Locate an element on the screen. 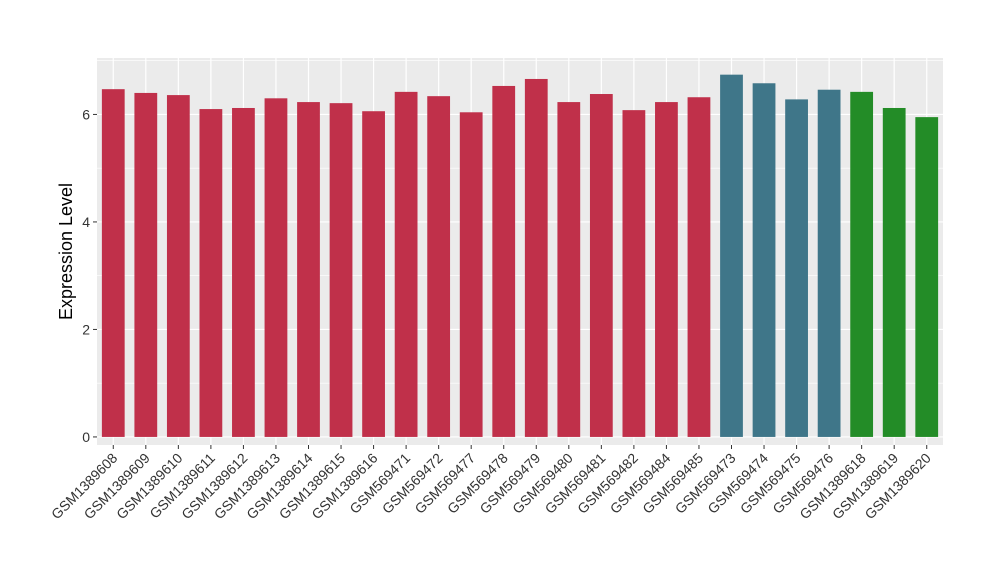 The width and height of the screenshot is (1000, 585). y-tick-label: 2 is located at coordinates (86, 329).